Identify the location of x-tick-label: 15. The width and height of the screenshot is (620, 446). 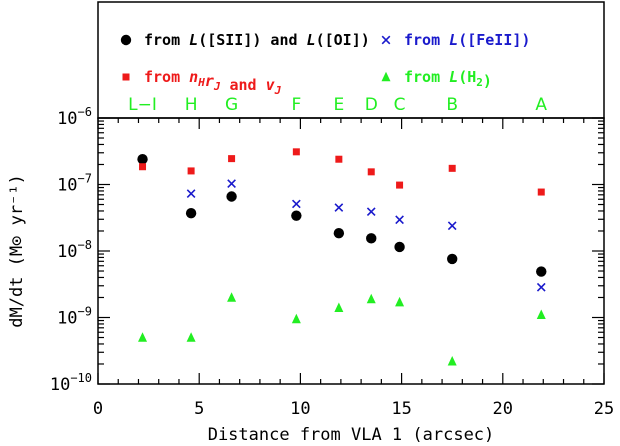
(401, 409).